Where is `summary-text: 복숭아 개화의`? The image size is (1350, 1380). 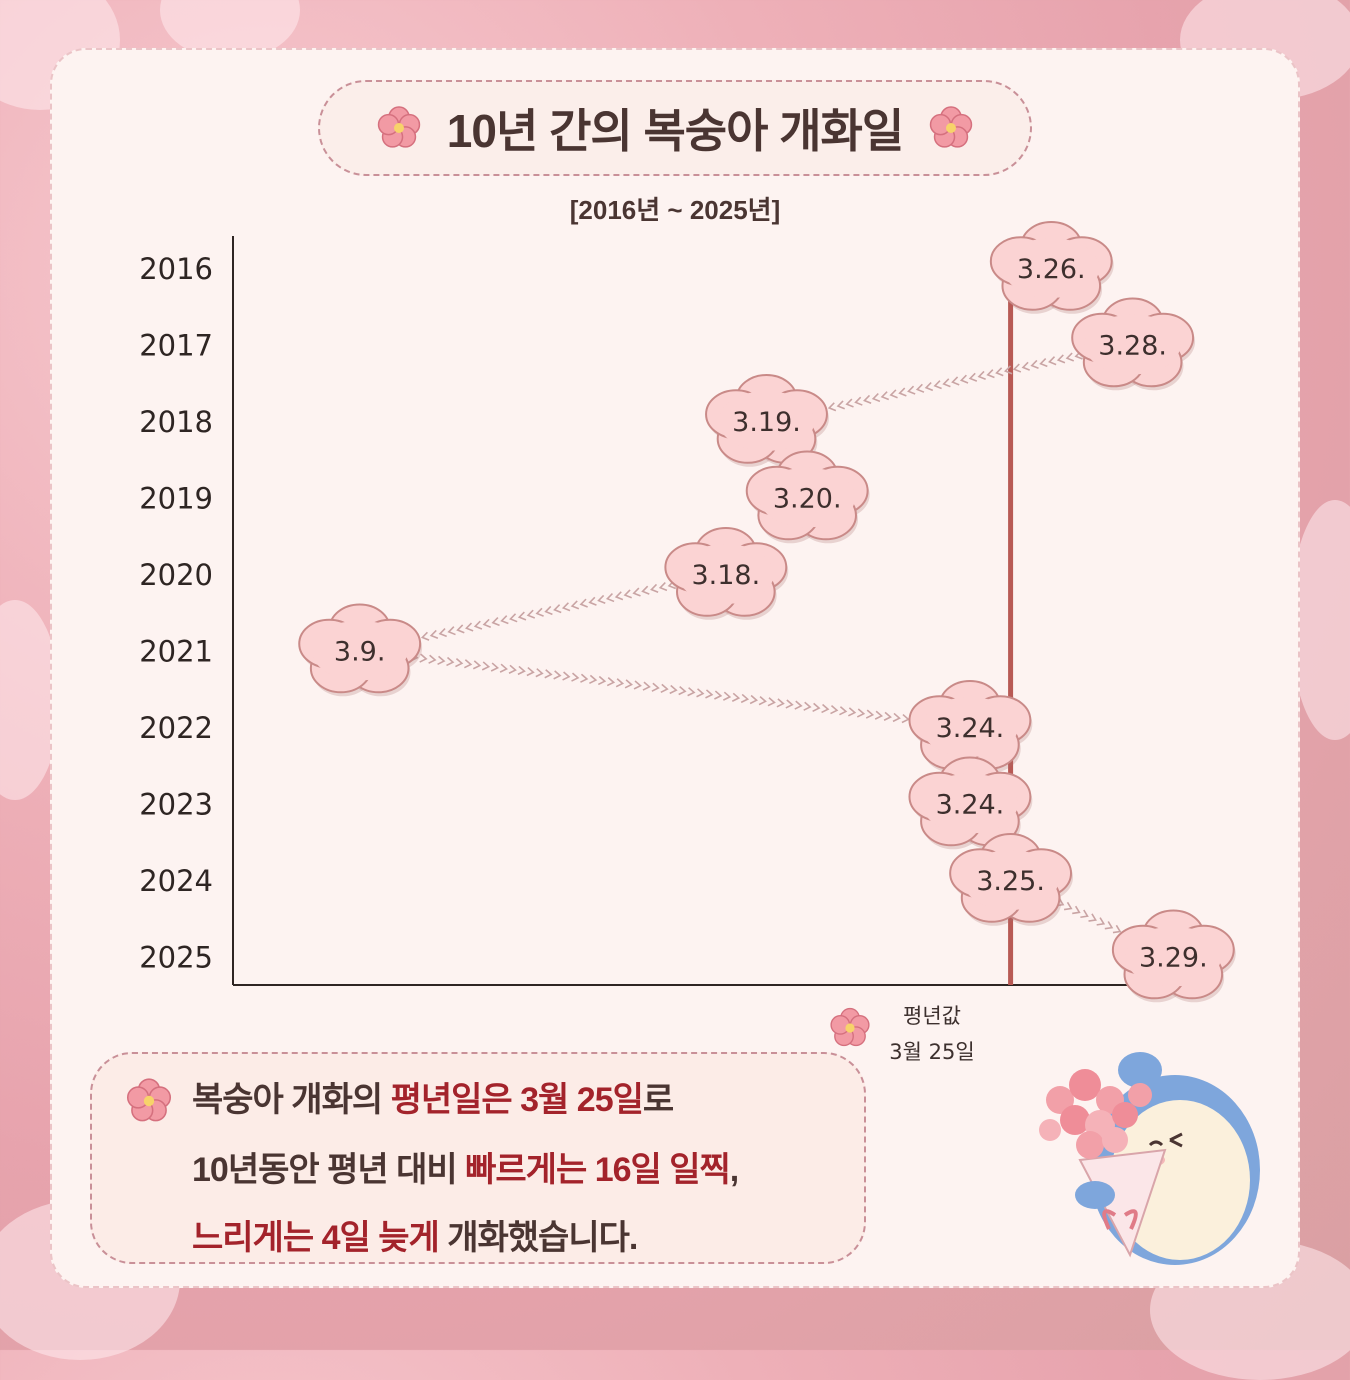
summary-text: 복숭아 개화의 is located at coordinates (291, 1100).